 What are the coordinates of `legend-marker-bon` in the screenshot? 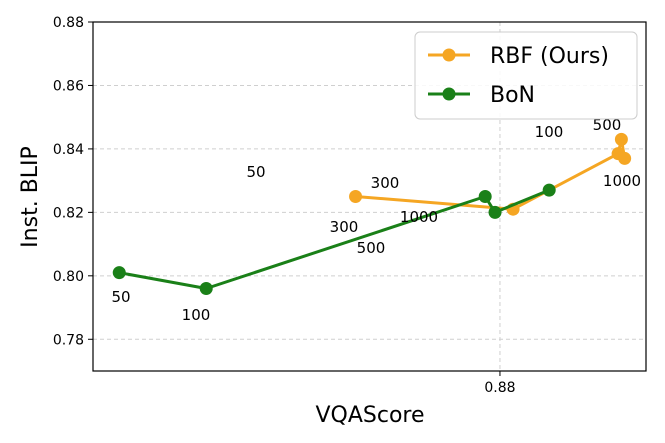 It's located at (449, 94).